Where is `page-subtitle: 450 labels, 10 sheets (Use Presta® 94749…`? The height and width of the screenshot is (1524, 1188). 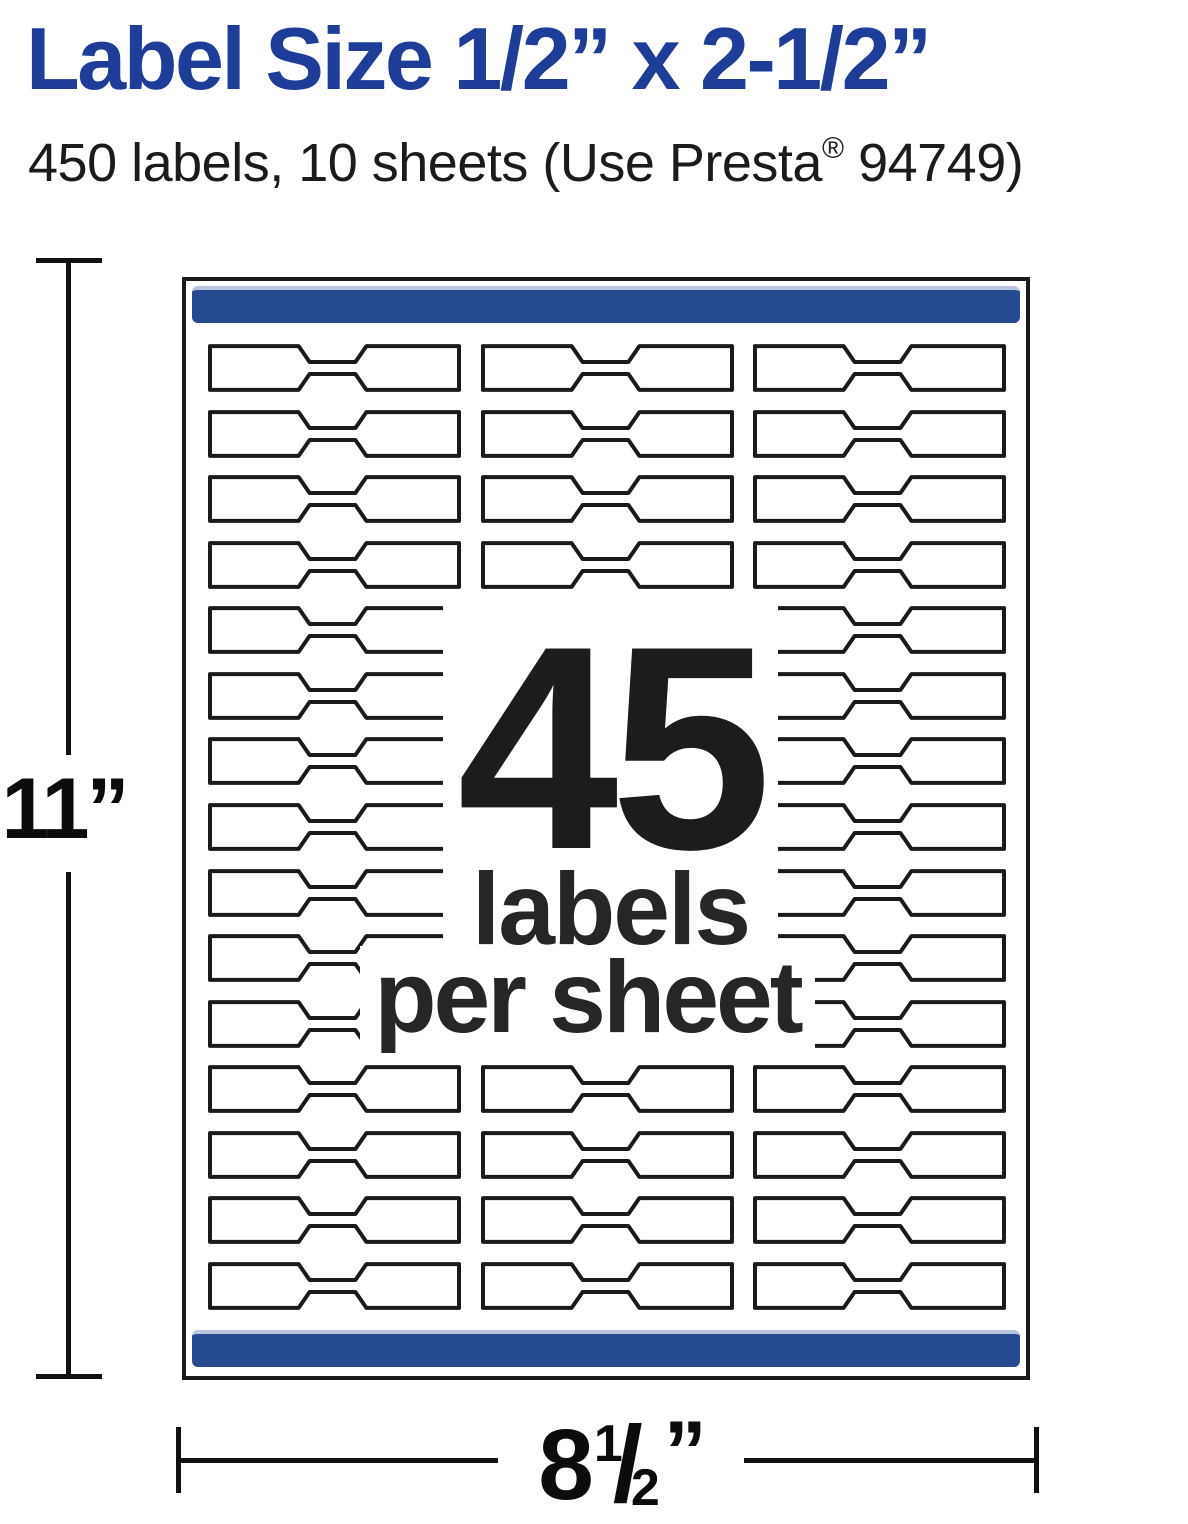
page-subtitle: 450 labels, 10 sheets (Use Presta® 94749… is located at coordinates (606, 163).